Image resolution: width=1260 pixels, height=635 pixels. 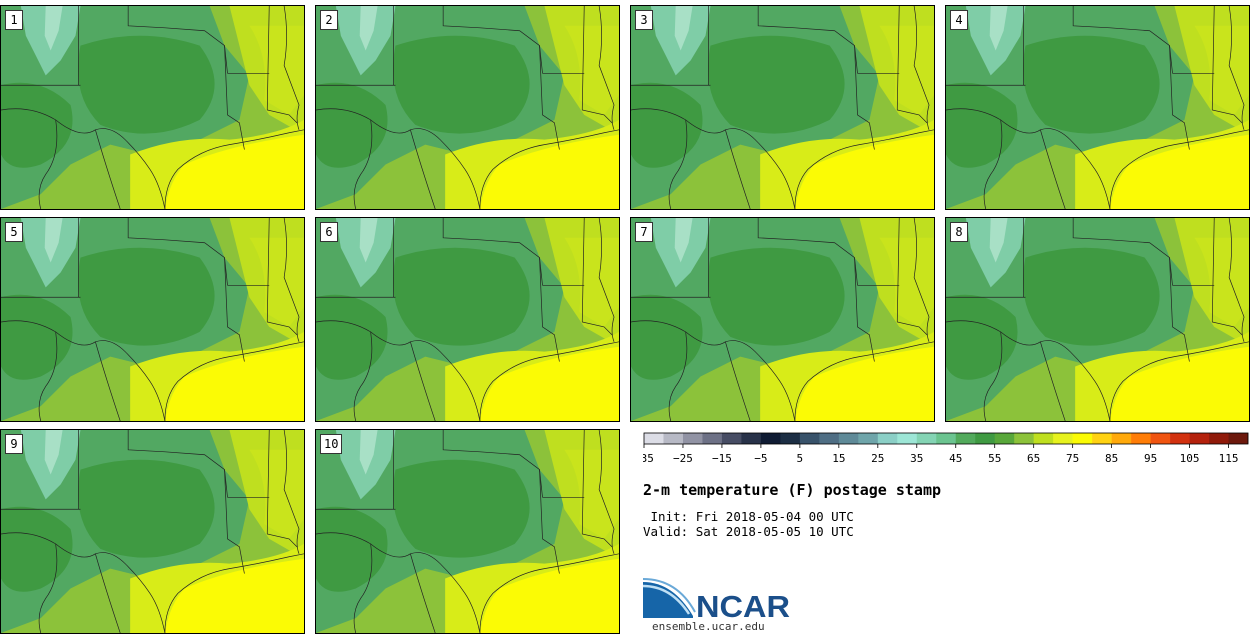 What do you see at coordinates (329, 20) in the screenshot?
I see `member-label: 2` at bounding box center [329, 20].